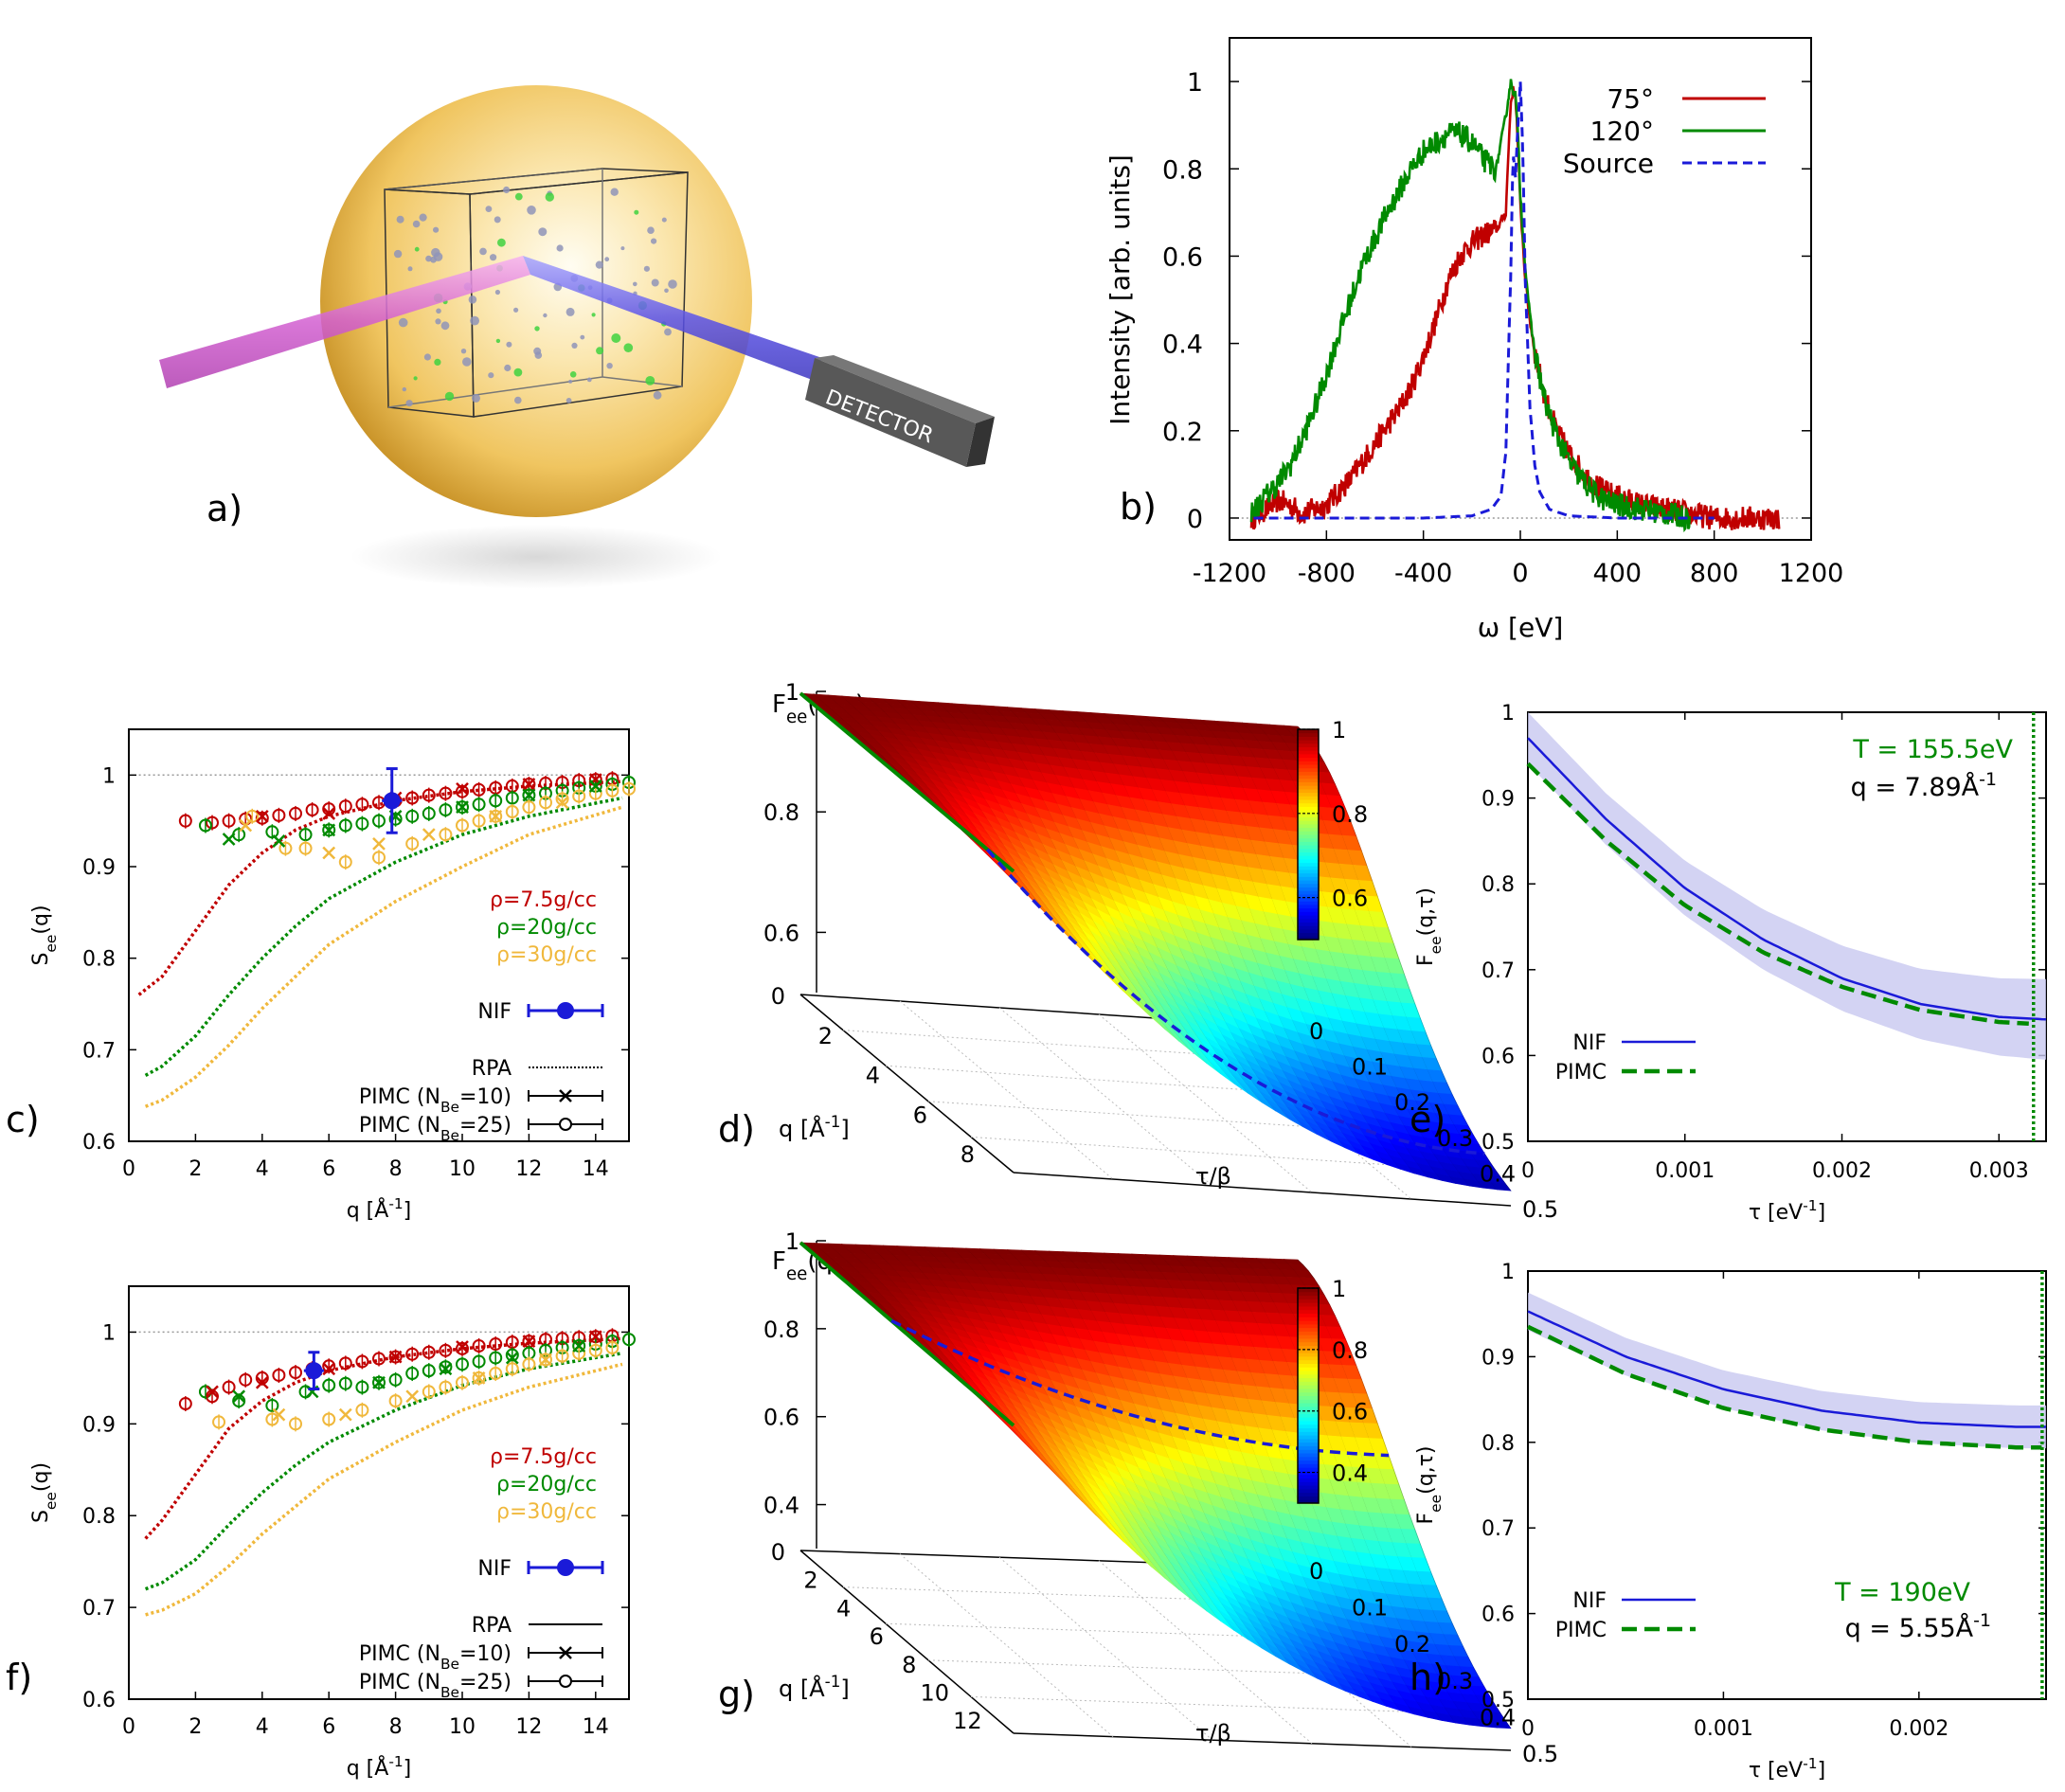  Describe the element at coordinates (546, 955) in the screenshot. I see `legend-density: ρ=30g/cc` at that location.